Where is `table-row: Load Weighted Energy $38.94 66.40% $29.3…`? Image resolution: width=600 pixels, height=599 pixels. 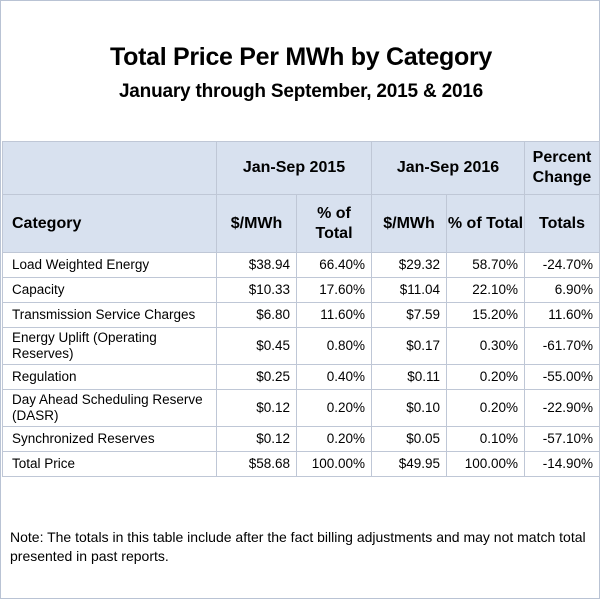 table-row: Load Weighted Energy $38.94 66.40% $29.3… is located at coordinates (301, 265).